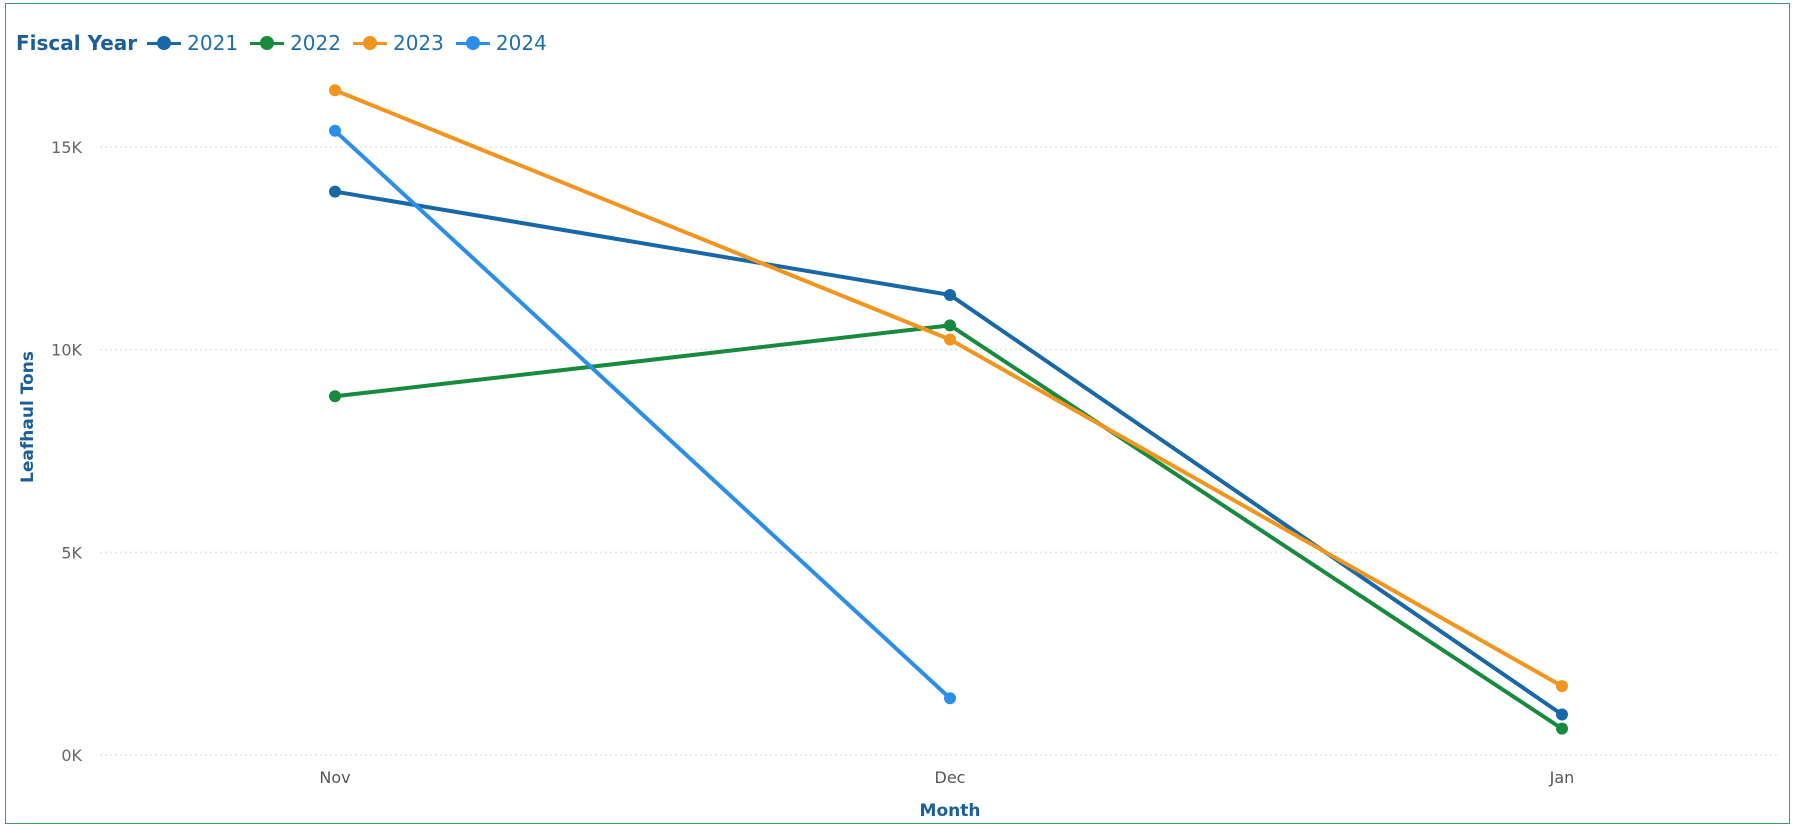 Image resolution: width=1797 pixels, height=829 pixels. Describe the element at coordinates (77, 43) in the screenshot. I see `legend-title: Fiscal Year` at that location.